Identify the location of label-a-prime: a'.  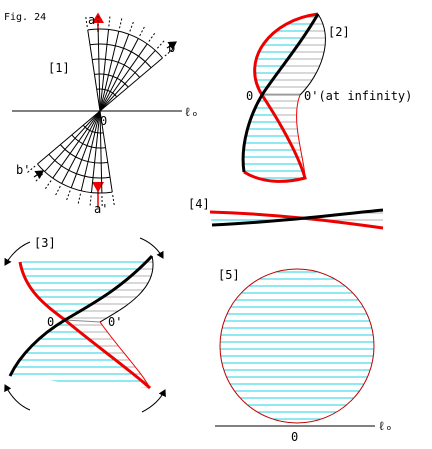
(101, 209).